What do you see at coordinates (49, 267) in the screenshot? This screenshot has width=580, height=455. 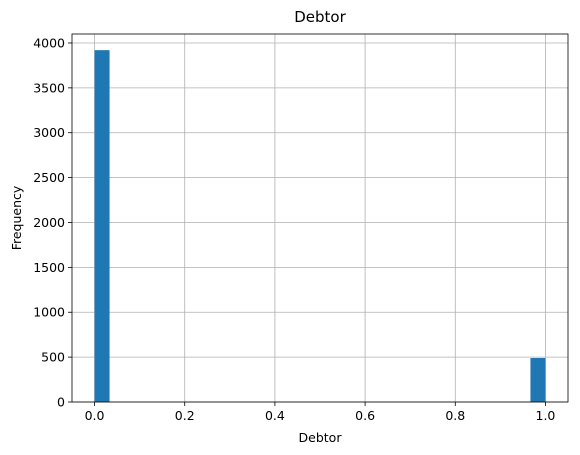 I see `y-tick-label: 1500` at bounding box center [49, 267].